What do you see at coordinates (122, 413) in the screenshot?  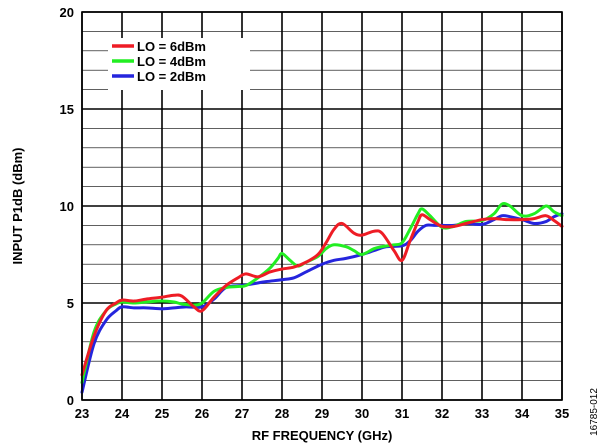 I see `x-tick-label: 24` at bounding box center [122, 413].